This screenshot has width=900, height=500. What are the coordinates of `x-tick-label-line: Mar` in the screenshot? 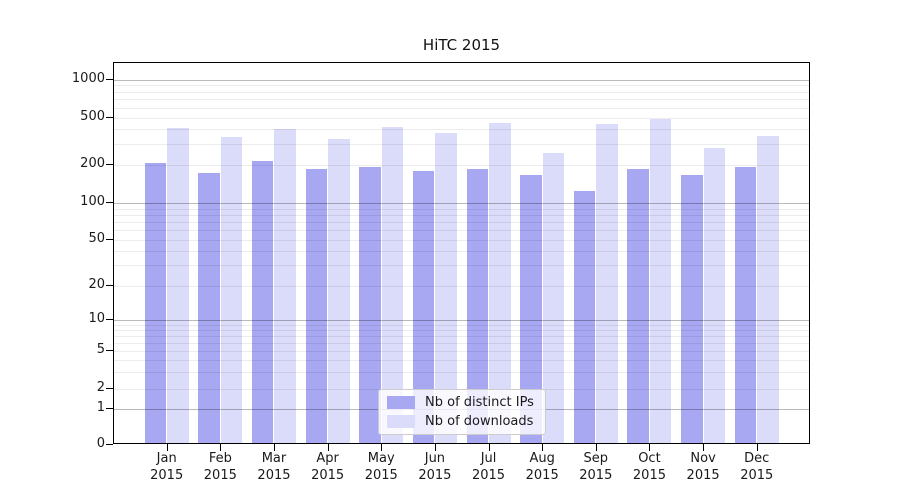 It's located at (274, 458).